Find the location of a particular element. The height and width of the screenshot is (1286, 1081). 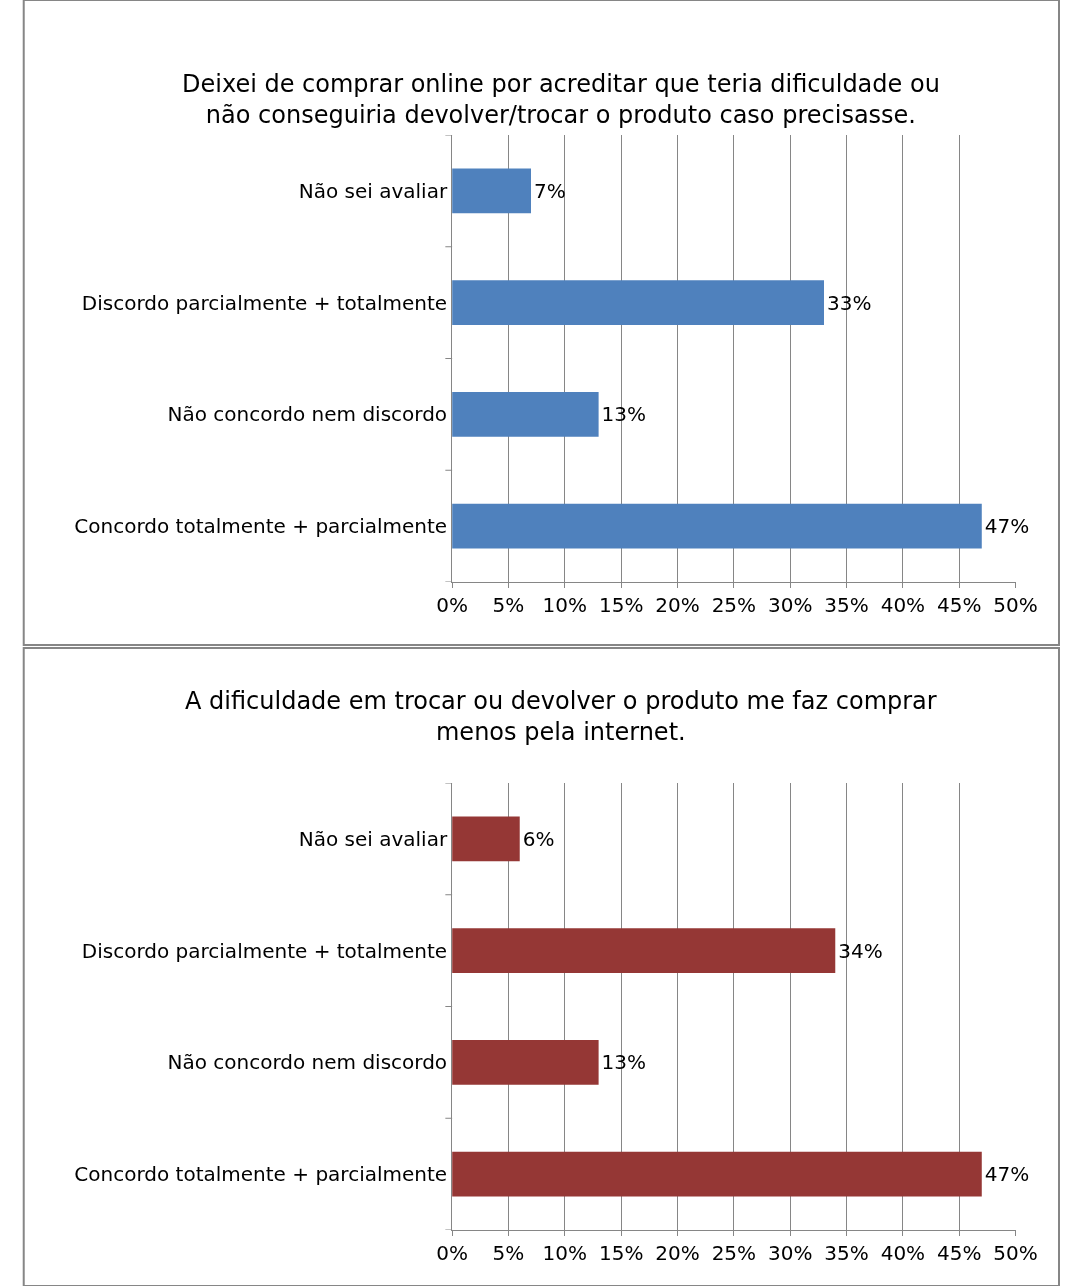

data-label: 34% is located at coordinates (860, 950).